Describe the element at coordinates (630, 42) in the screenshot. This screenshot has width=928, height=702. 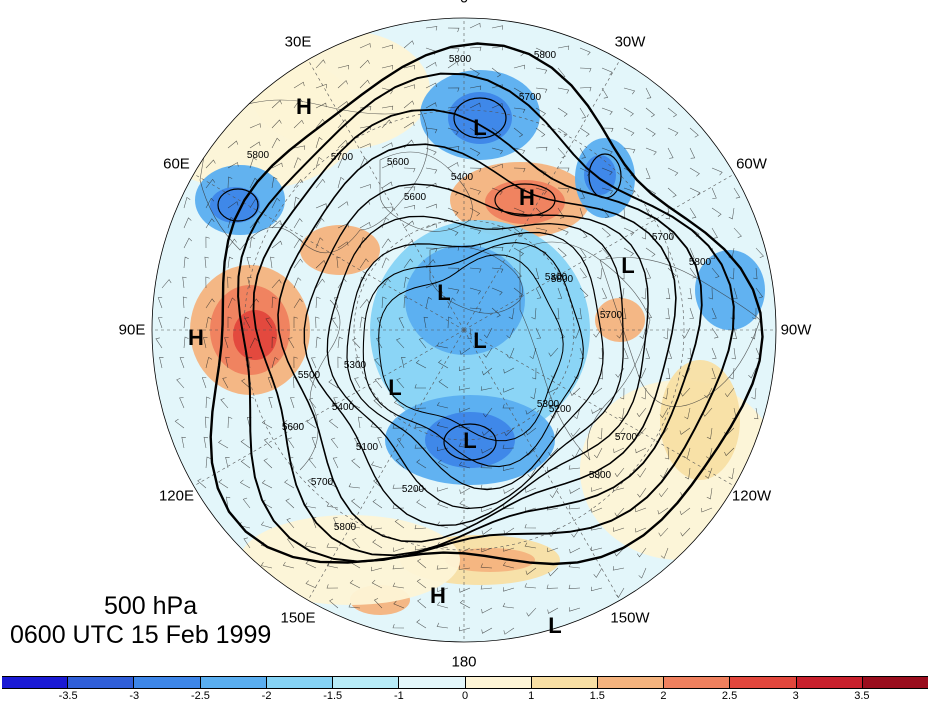
I see `longitude-label: 30W` at that location.